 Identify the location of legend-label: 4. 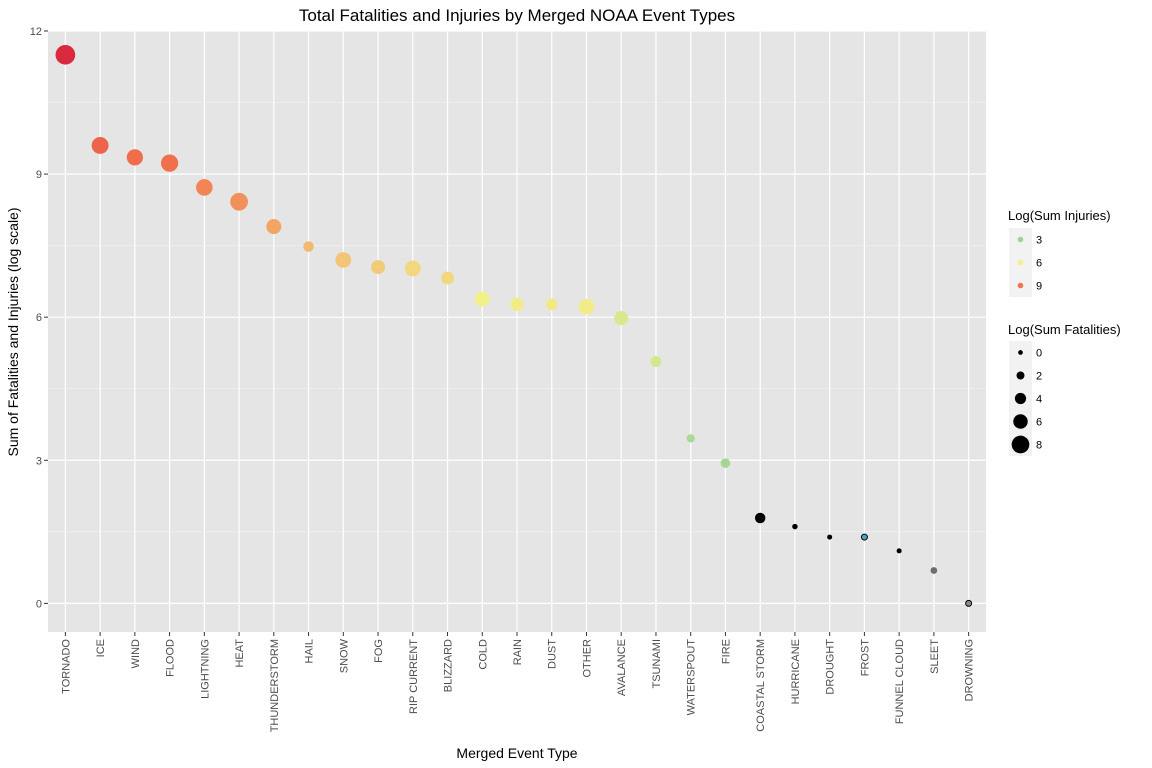
(1039, 400).